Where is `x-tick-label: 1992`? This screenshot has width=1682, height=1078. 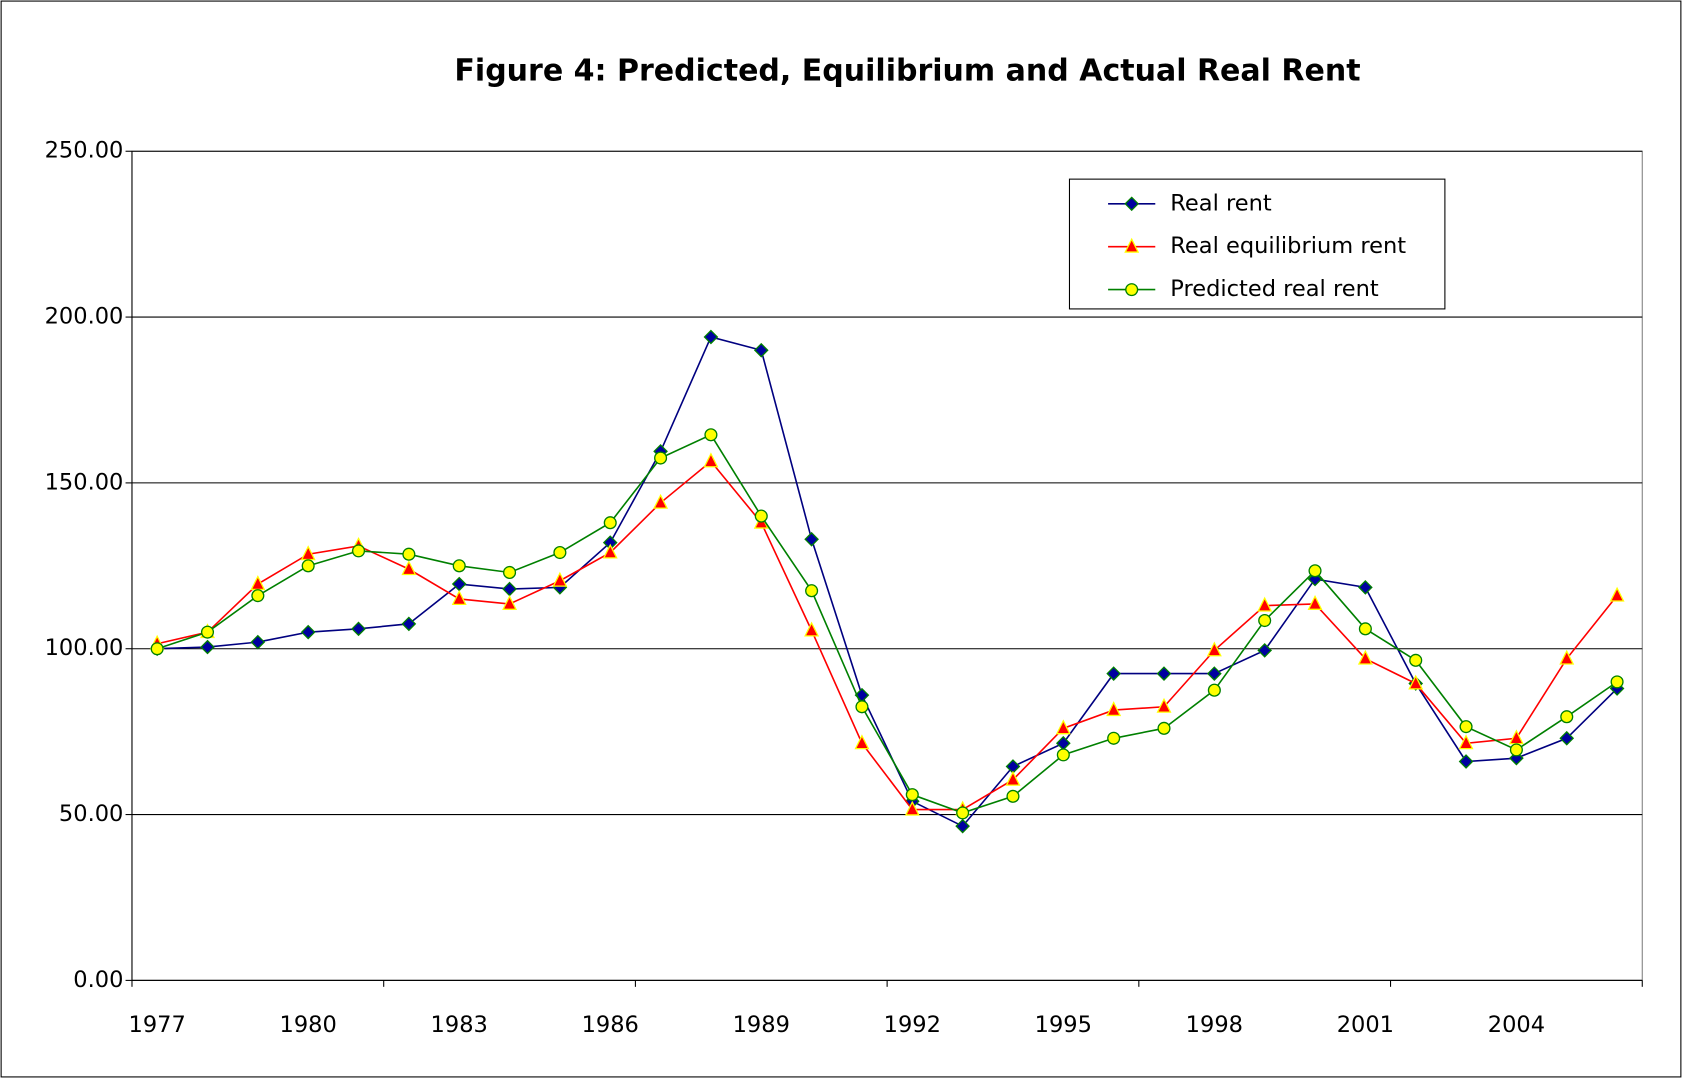
x-tick-label: 1992 is located at coordinates (912, 1025).